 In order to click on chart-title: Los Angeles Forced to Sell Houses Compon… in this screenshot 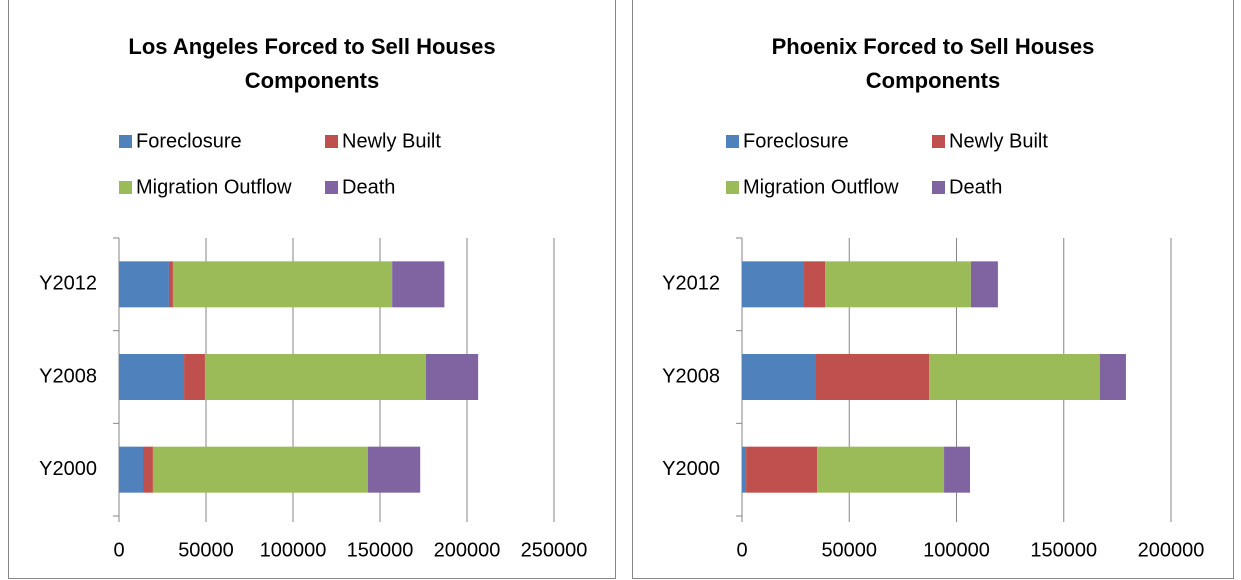, I will do `click(312, 63)`.